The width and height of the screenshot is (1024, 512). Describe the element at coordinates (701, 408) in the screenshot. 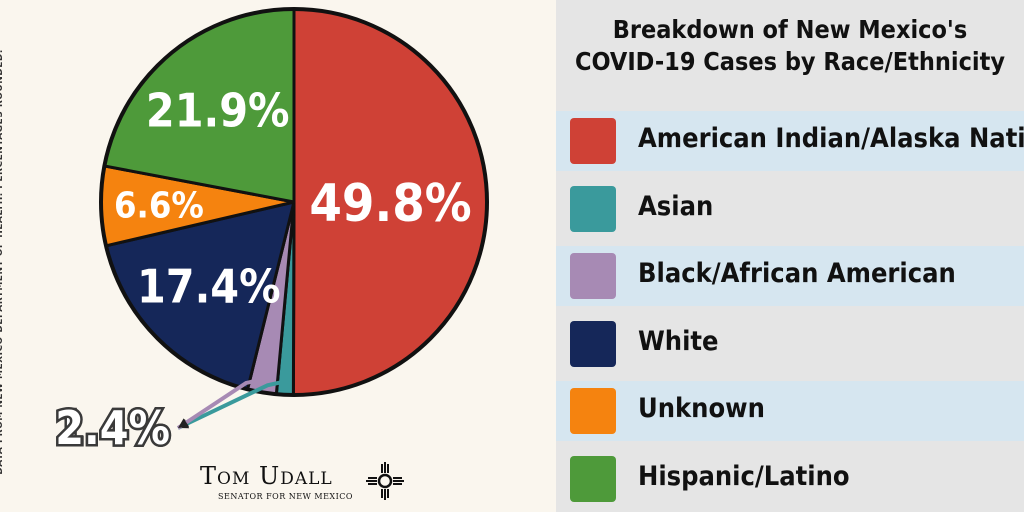

I see `legend-label: Unknown` at that location.